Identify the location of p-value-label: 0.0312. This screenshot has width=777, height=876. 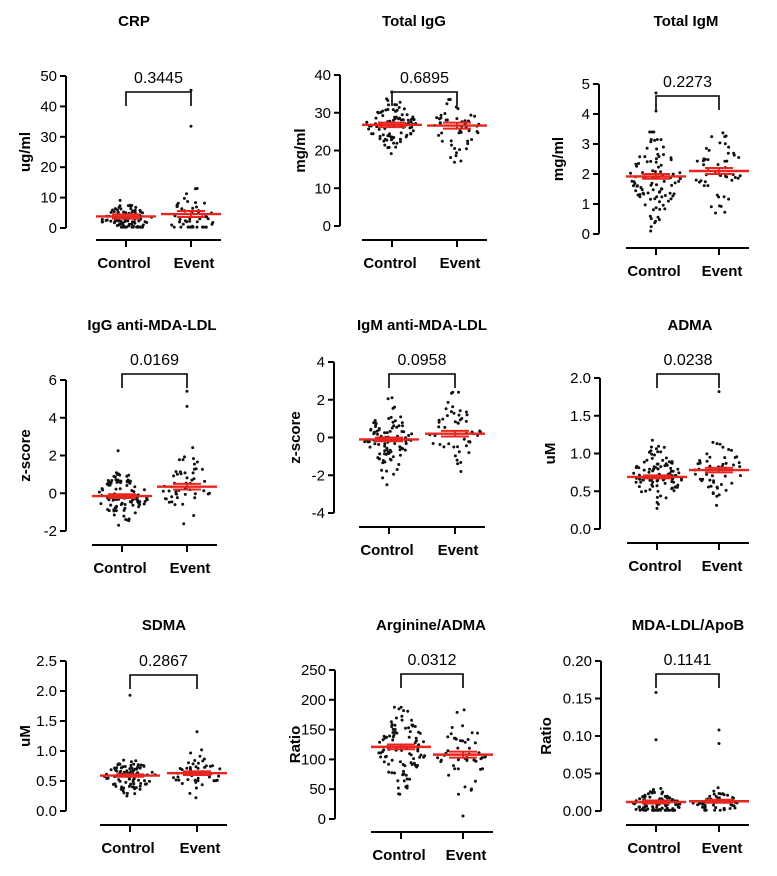
(432, 660).